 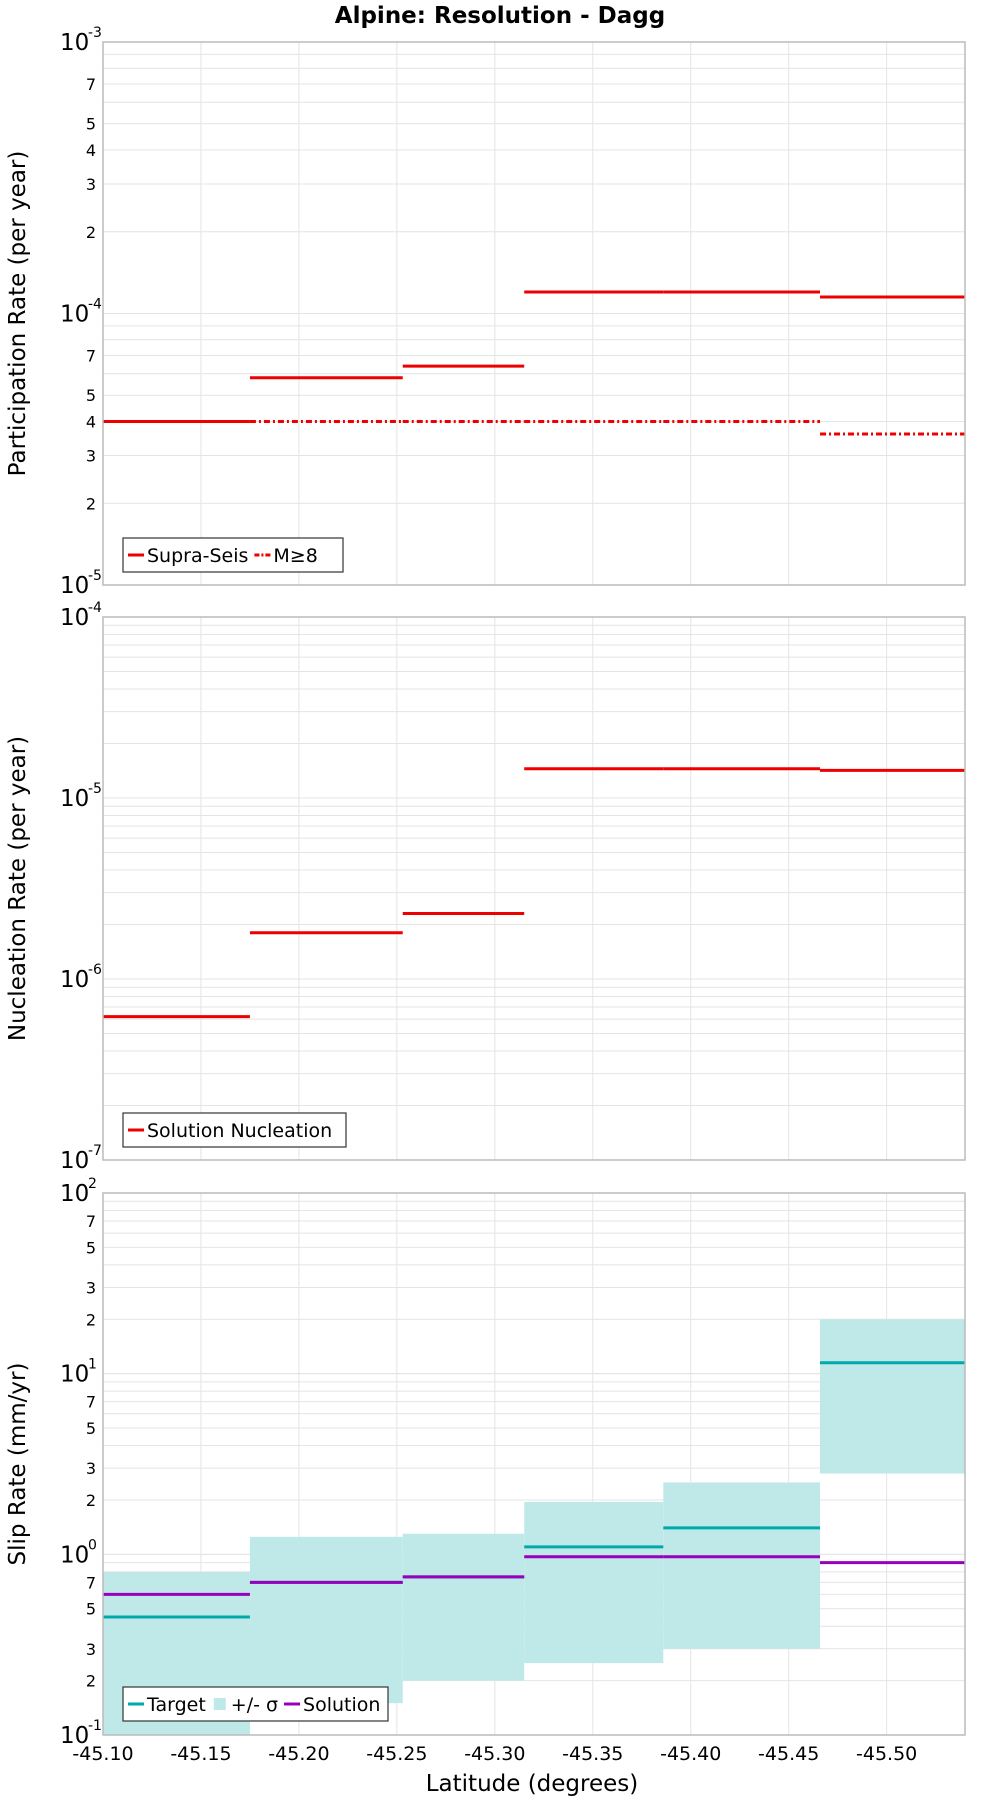 I want to click on y-axis-title: Participation Rate (per year), so click(x=18, y=314).